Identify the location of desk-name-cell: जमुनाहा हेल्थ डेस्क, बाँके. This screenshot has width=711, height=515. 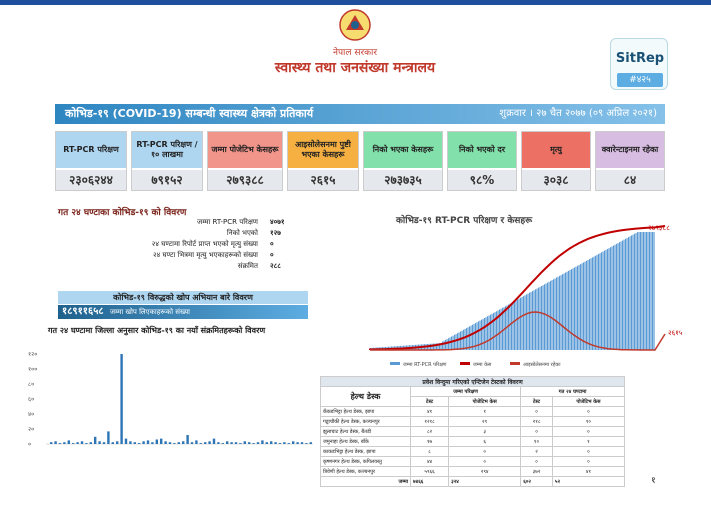
(365, 441).